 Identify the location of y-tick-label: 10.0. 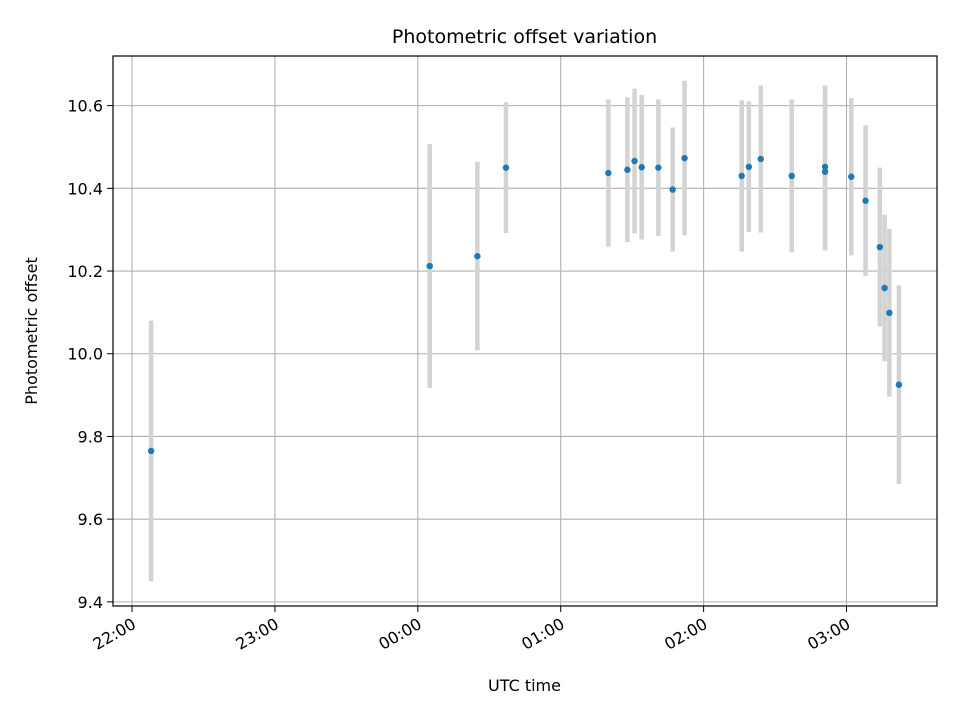
(85, 354).